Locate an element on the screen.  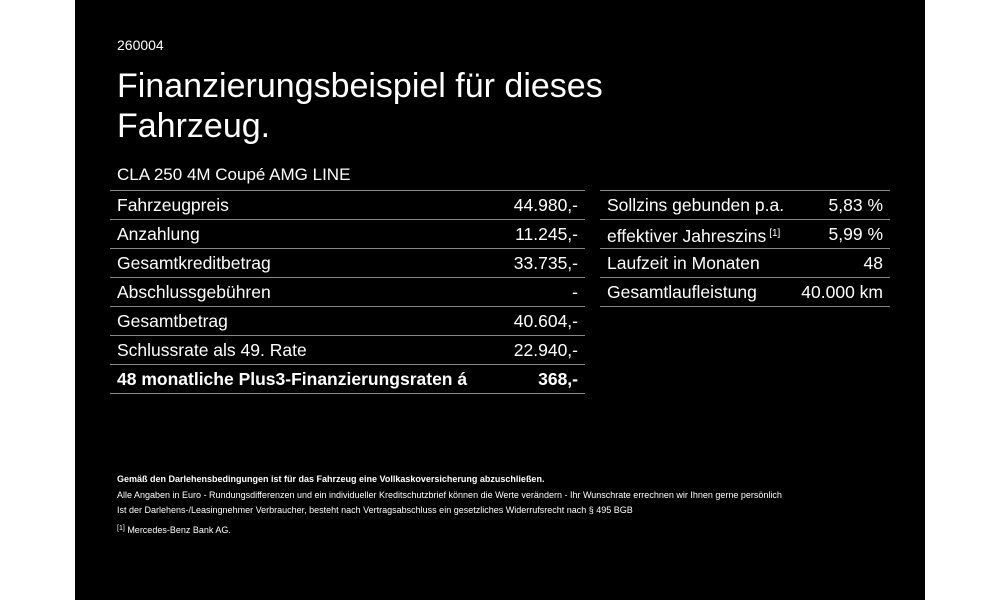
vehicle-code: 260004 is located at coordinates (140, 45).